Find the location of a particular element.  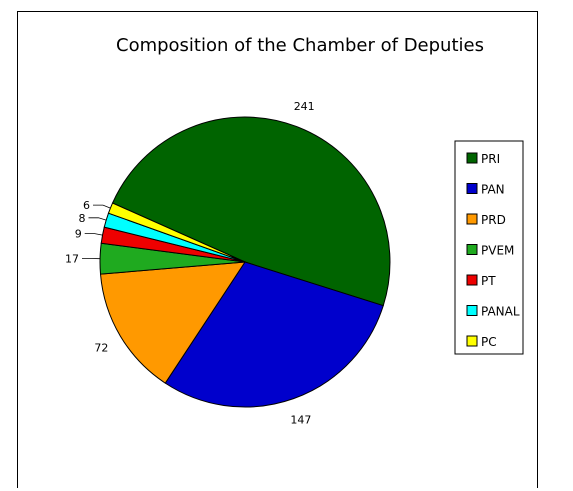

leader-line-pc is located at coordinates (102, 206).